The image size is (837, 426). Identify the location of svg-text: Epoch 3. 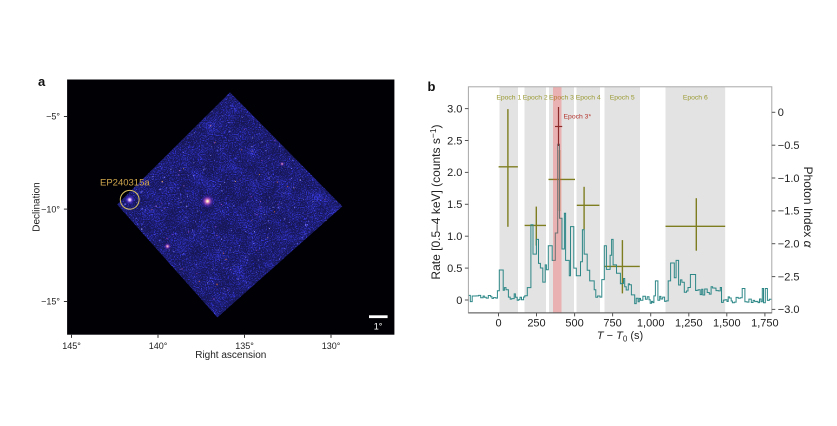
(561, 98).